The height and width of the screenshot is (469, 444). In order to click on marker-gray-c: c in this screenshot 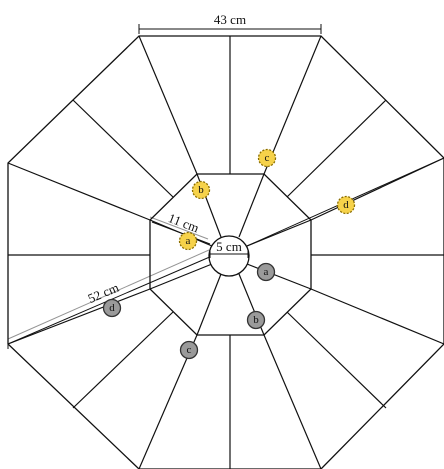, I will do `click(189, 350)`.